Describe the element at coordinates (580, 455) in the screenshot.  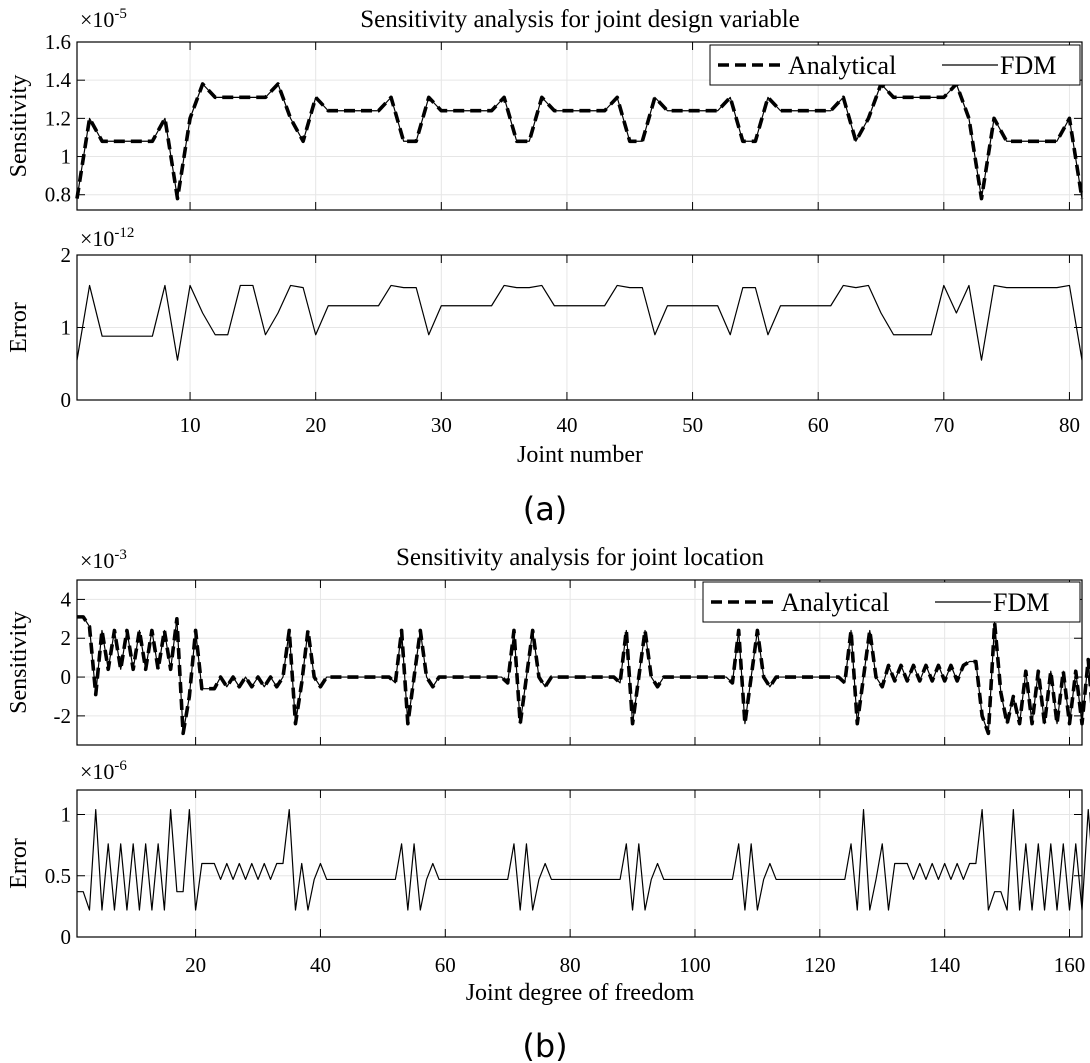
I see `x-axis-label: Joint number` at that location.